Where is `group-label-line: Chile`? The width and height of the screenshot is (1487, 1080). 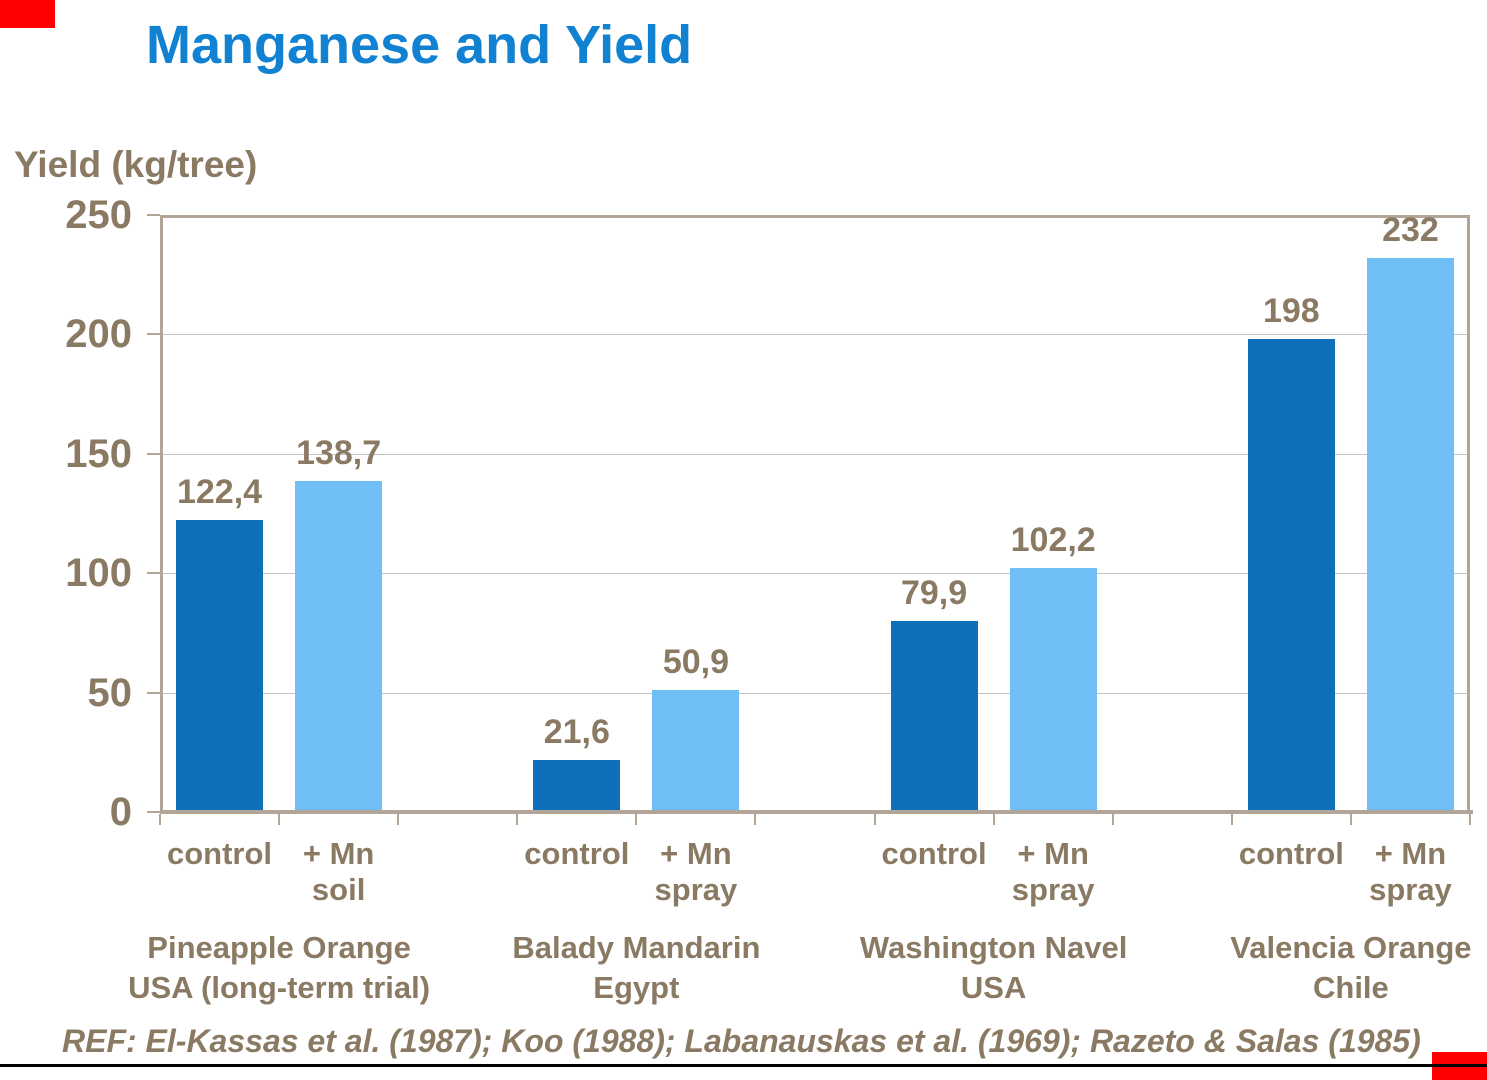 group-label-line: Chile is located at coordinates (1351, 987).